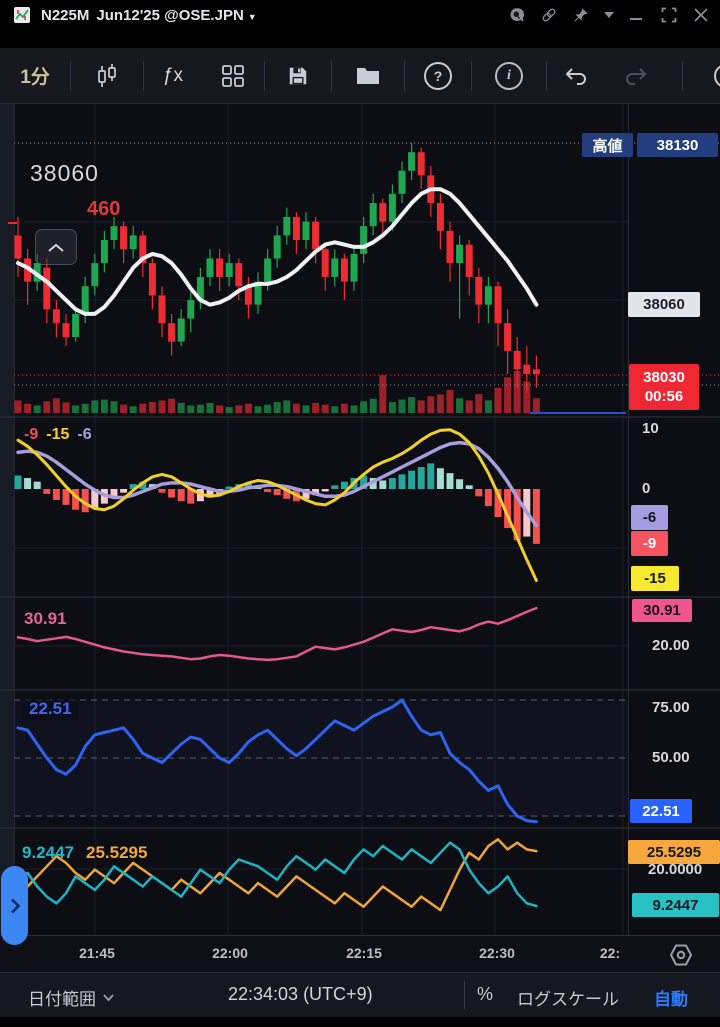  Describe the element at coordinates (650, 428) in the screenshot. I see `macd-scale-10: 10` at that location.